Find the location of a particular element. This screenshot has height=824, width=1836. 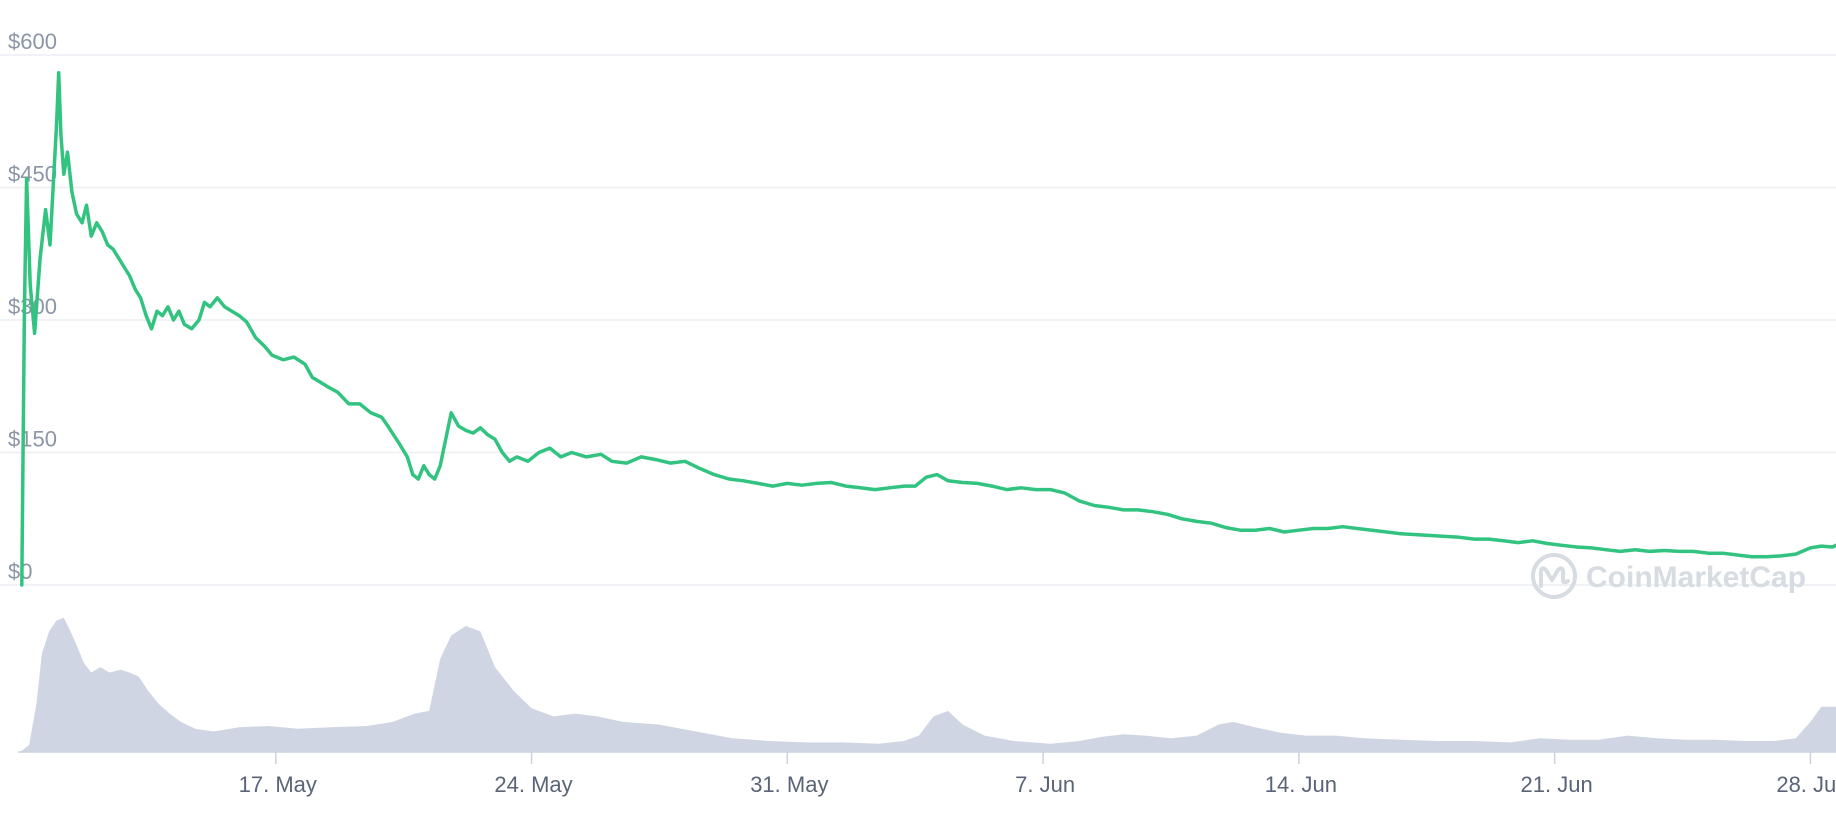

y-tick-label: $600 is located at coordinates (32, 41).